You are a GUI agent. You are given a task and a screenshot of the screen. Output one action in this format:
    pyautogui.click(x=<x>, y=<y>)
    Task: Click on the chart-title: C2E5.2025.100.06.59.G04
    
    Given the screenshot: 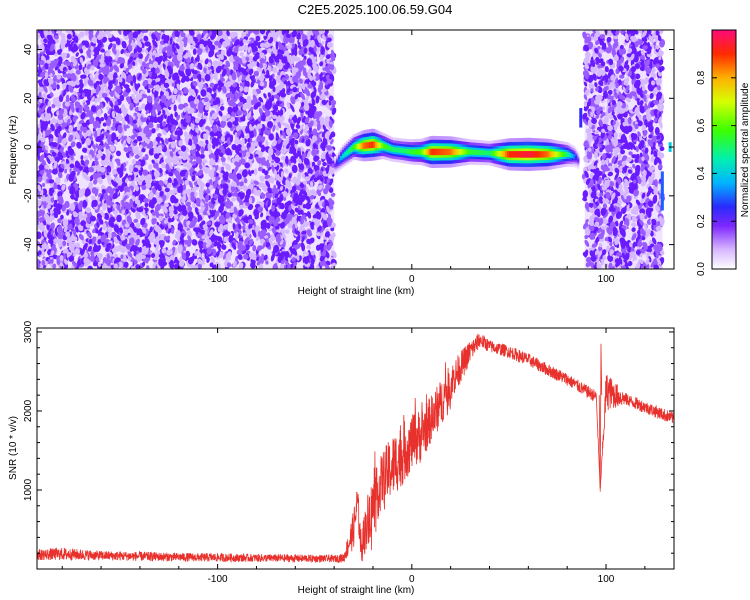 What is the action you would take?
    pyautogui.click(x=375, y=9)
    